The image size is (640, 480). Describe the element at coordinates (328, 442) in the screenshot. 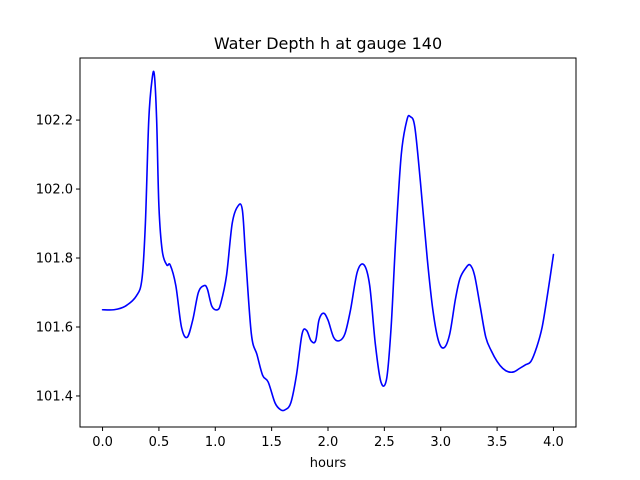

I see `x-tick-label: 2.0` at that location.